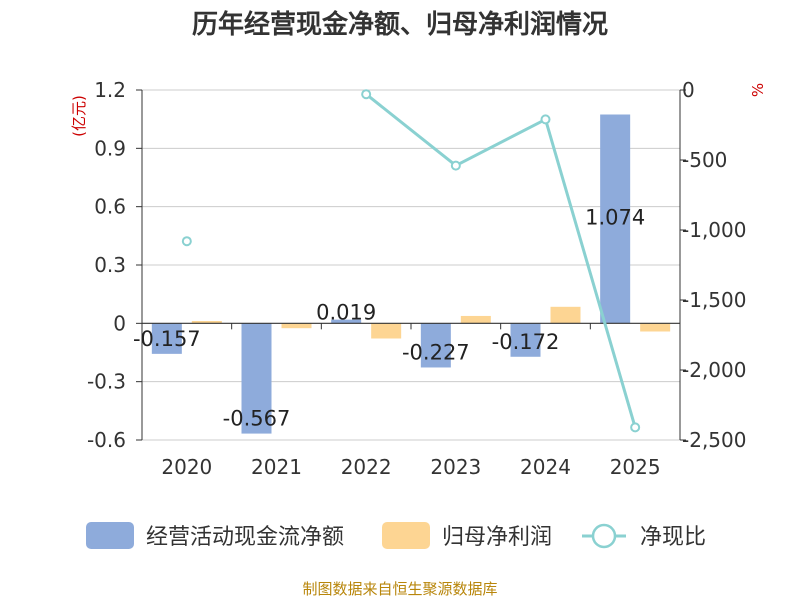 The image size is (800, 604). I want to click on data-label-cashflow: -0.157, so click(167, 339).